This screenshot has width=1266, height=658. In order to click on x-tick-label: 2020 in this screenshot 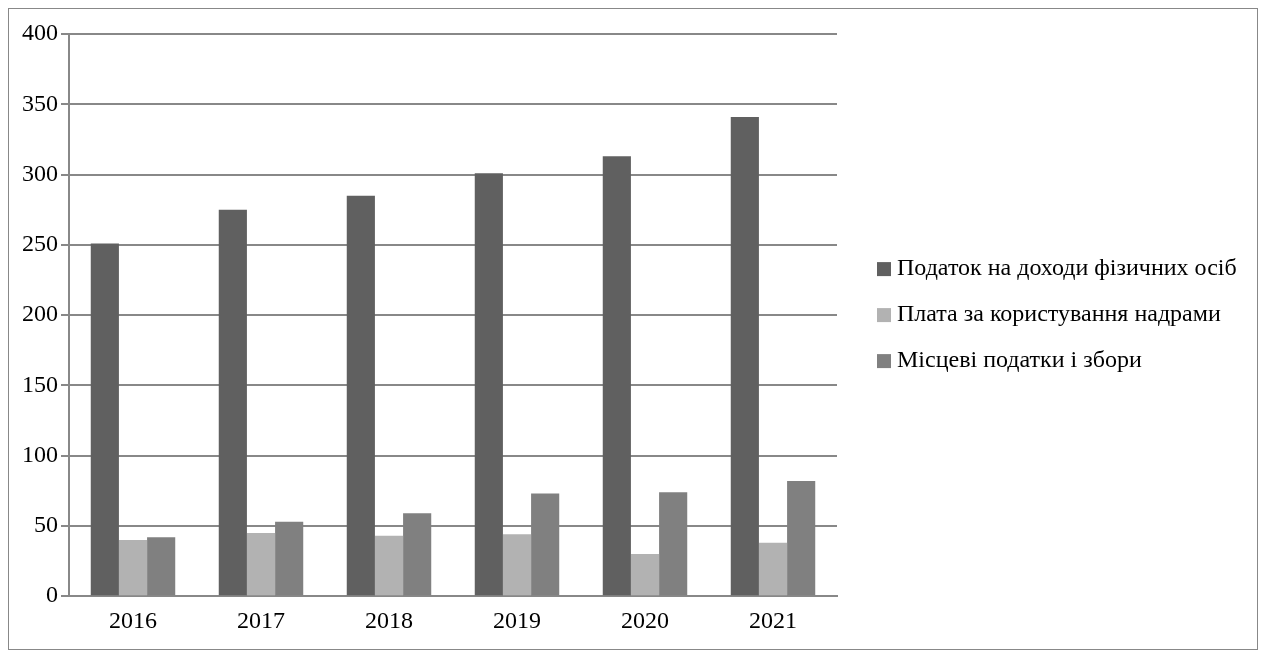, I will do `click(645, 619)`.